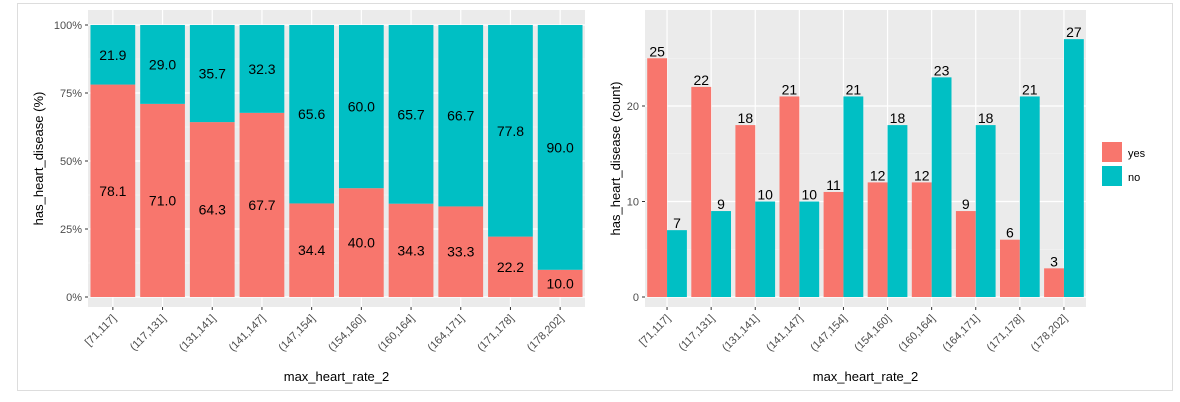 The height and width of the screenshot is (402, 1180). What do you see at coordinates (916, 333) in the screenshot?
I see `right-x-tick-label: (160,164]` at bounding box center [916, 333].